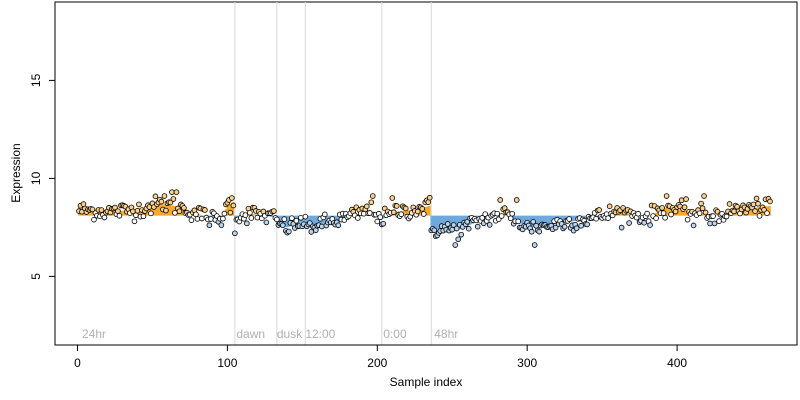 This screenshot has width=800, height=400. Describe the element at coordinates (424, 218) in the screenshot. I see `data-points` at that location.